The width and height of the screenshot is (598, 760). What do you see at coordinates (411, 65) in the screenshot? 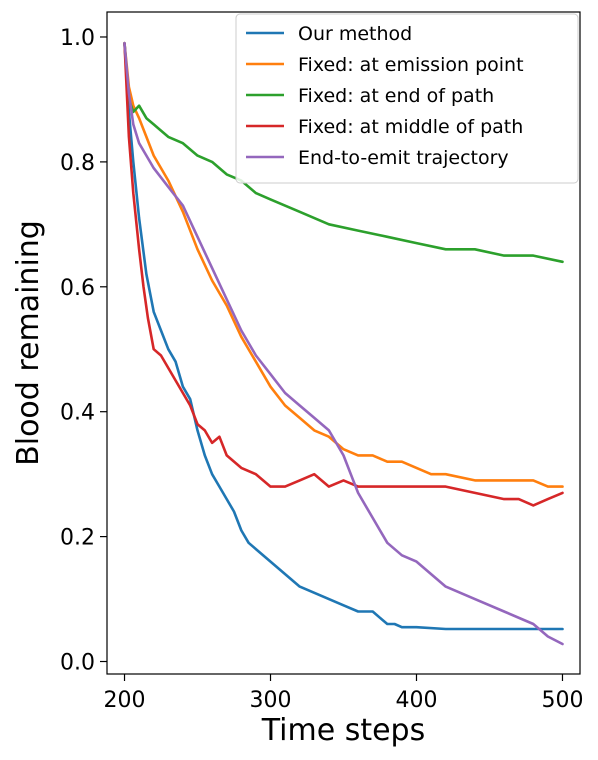
I see `legend-label: Fixed: at emission point` at bounding box center [411, 65].